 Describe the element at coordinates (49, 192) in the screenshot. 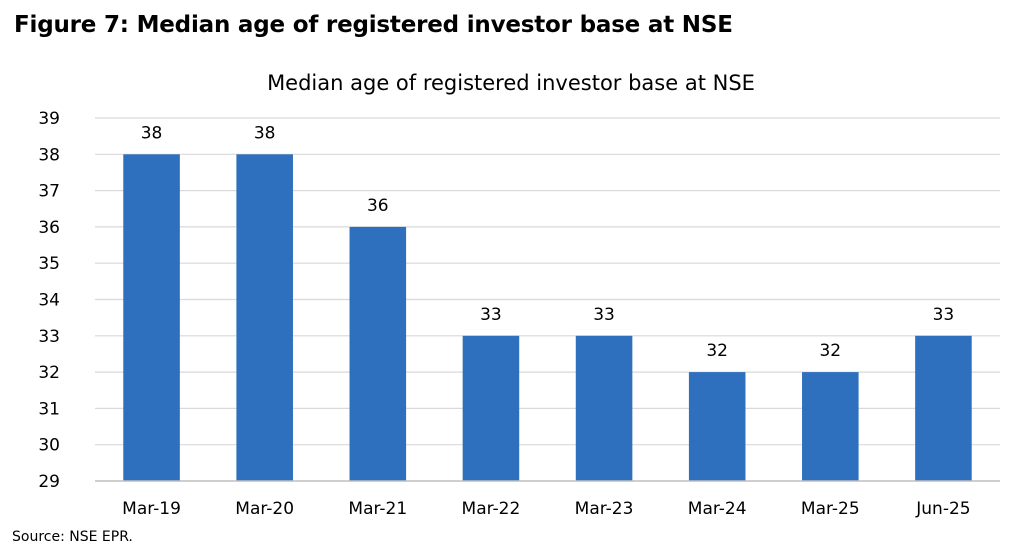

I see `y-tick-label: 37` at that location.